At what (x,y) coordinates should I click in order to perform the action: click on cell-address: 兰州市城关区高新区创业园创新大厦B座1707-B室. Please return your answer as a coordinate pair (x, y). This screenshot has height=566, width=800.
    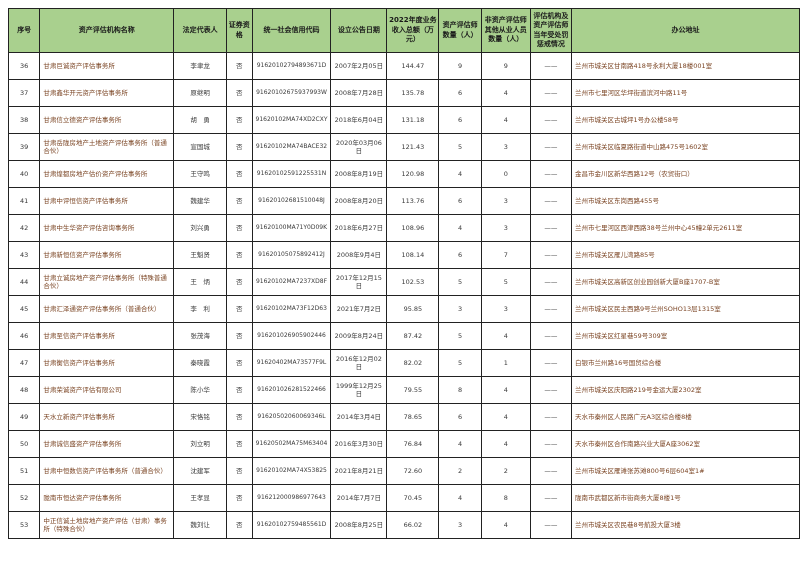
    Looking at the image, I should click on (685, 282).